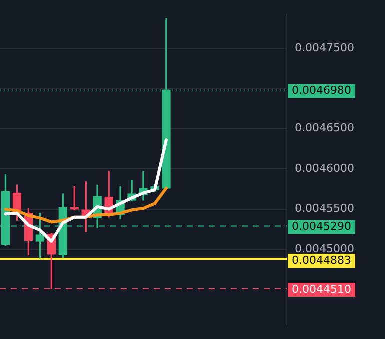  Describe the element at coordinates (324, 209) in the screenshot. I see `y-tick-label: 0.0045500` at that location.